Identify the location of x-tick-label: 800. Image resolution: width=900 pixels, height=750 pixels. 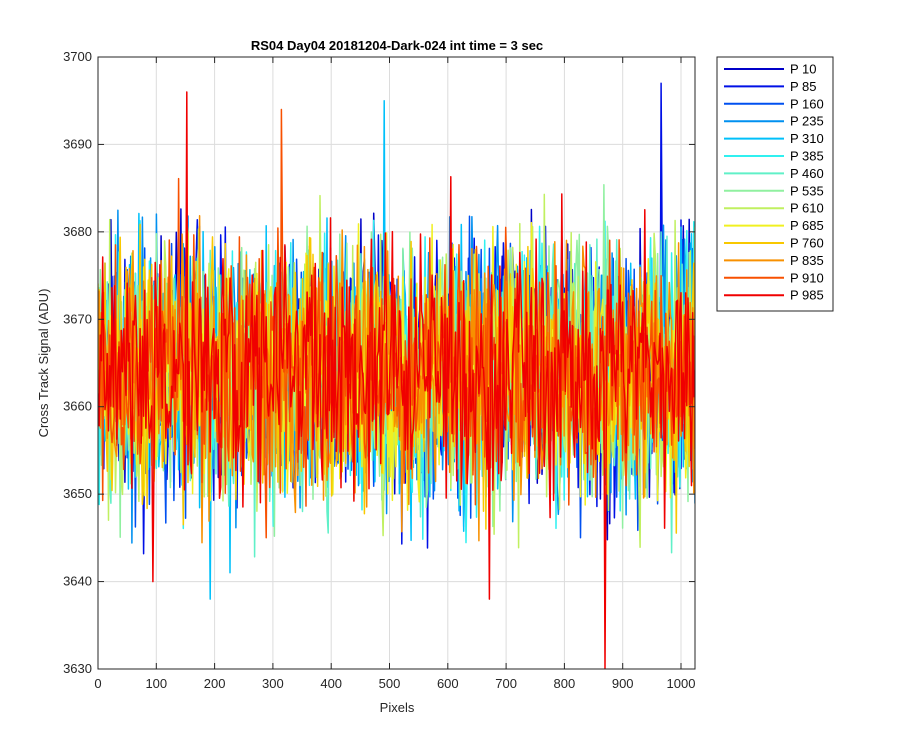
(565, 683).